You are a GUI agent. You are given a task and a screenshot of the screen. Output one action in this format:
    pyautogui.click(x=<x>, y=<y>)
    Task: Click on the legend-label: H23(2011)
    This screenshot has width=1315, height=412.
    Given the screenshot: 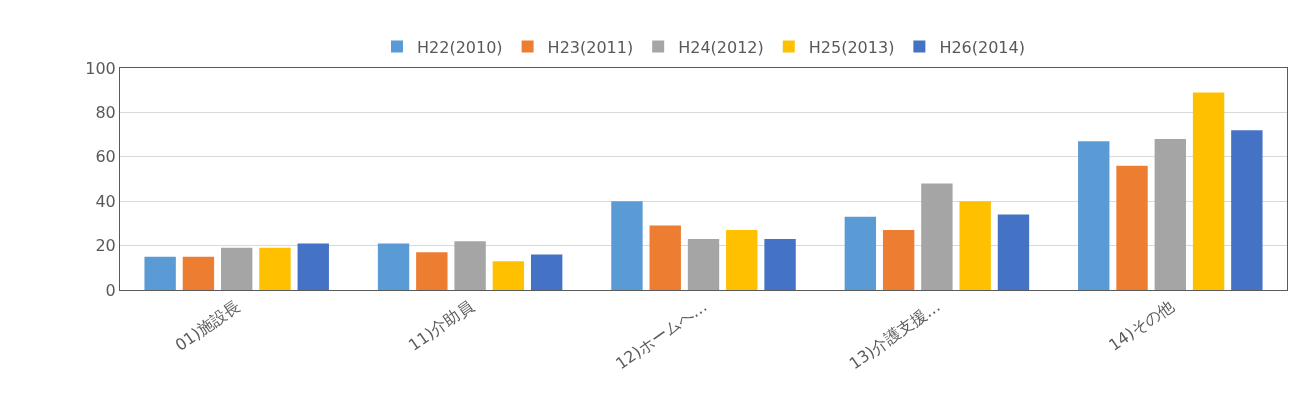 What is the action you would take?
    pyautogui.click(x=590, y=47)
    